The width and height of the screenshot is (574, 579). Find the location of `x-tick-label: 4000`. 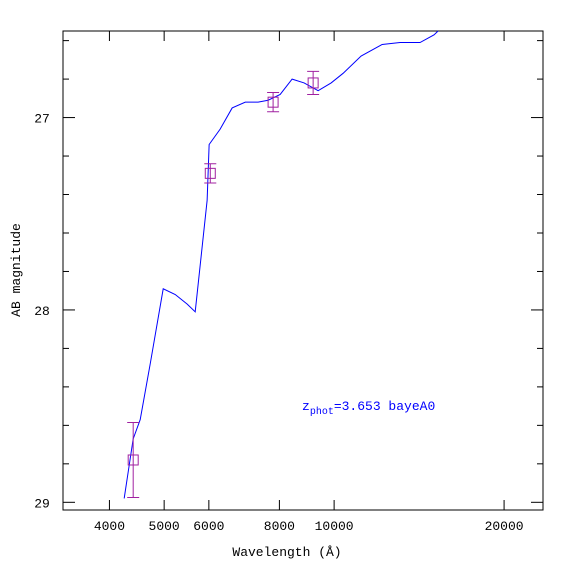

x-tick-label: 4000 is located at coordinates (109, 526).